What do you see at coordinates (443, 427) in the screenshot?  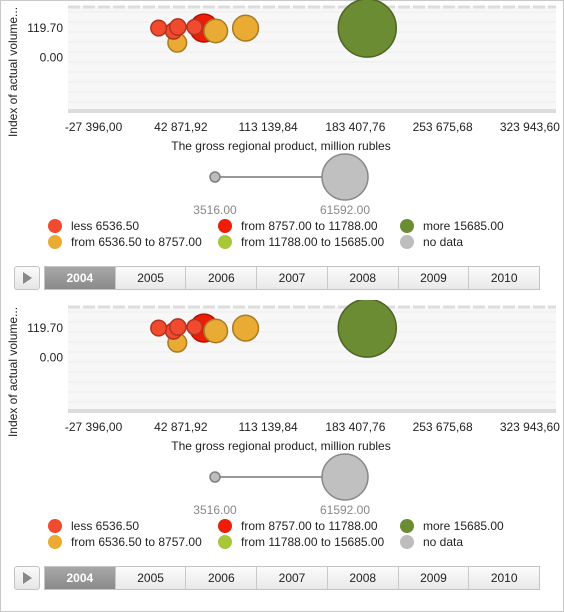 I see `x-tick-label: 253 675,68` at bounding box center [443, 427].